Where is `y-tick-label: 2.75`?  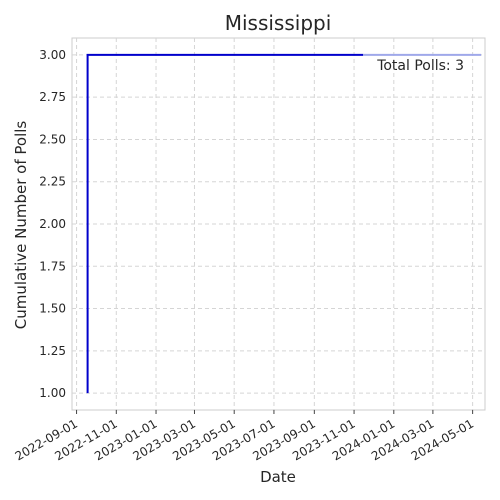
y-tick-label: 2.75 is located at coordinates (52, 97).